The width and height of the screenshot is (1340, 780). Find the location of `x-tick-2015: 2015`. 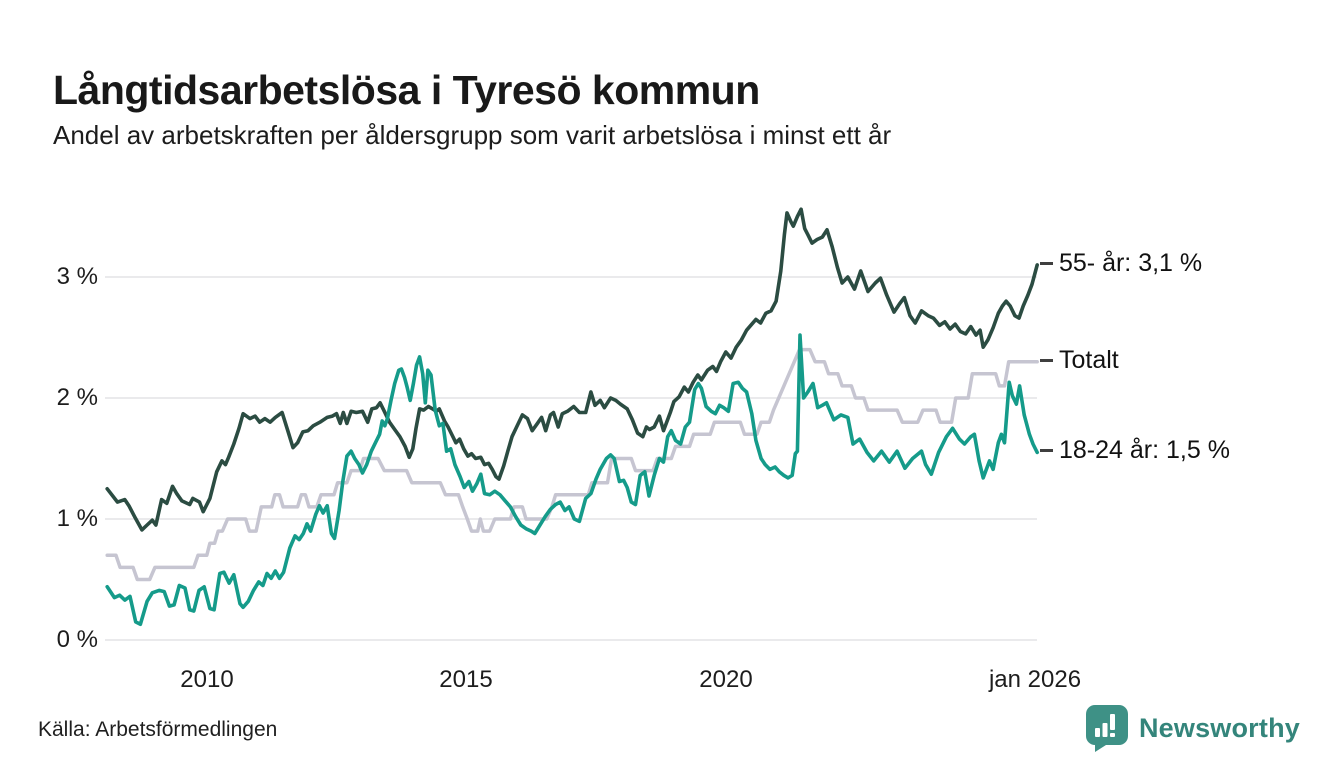

x-tick-2015: 2015 is located at coordinates (466, 679).